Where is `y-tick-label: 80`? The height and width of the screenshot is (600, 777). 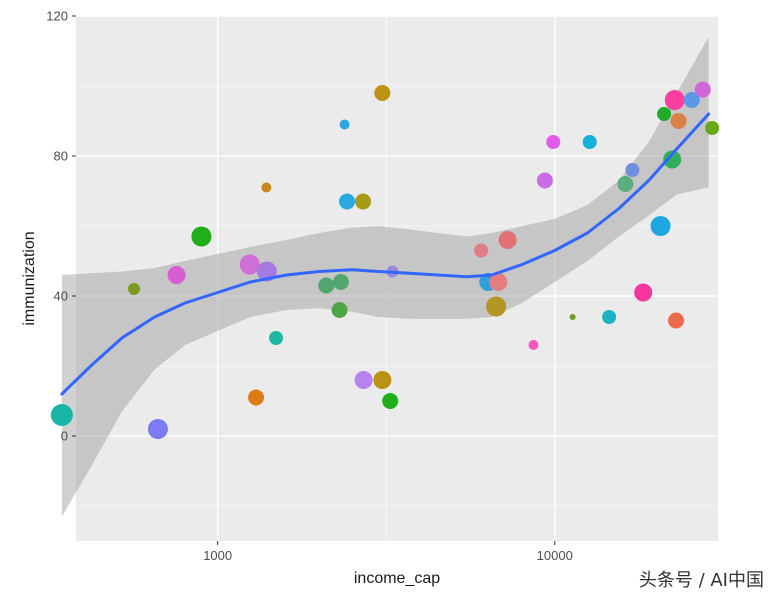 y-tick-label: 80 is located at coordinates (61, 156).